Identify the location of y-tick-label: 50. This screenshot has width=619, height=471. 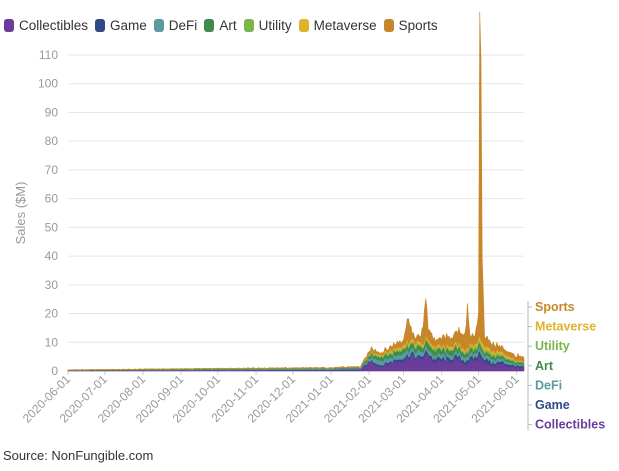
(52, 227).